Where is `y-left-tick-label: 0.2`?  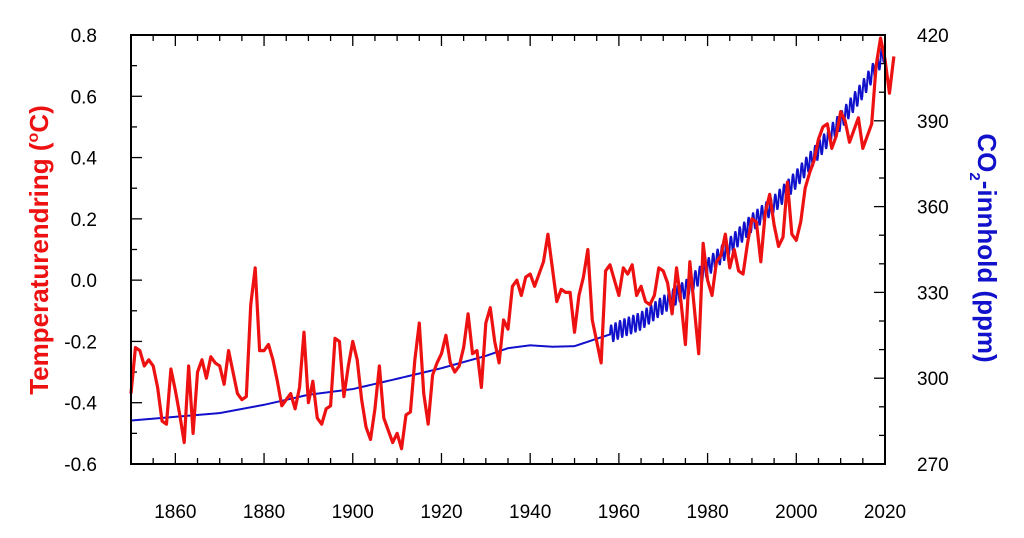
y-left-tick-label: 0.2 is located at coordinates (84, 220).